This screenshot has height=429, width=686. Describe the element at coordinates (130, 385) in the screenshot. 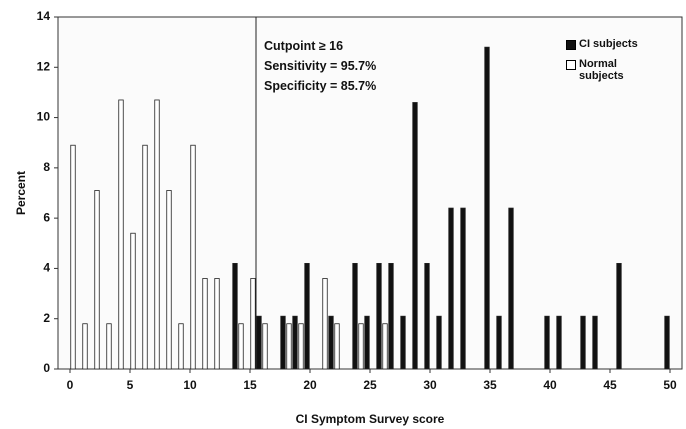

I see `x-tick-label: 5` at that location.